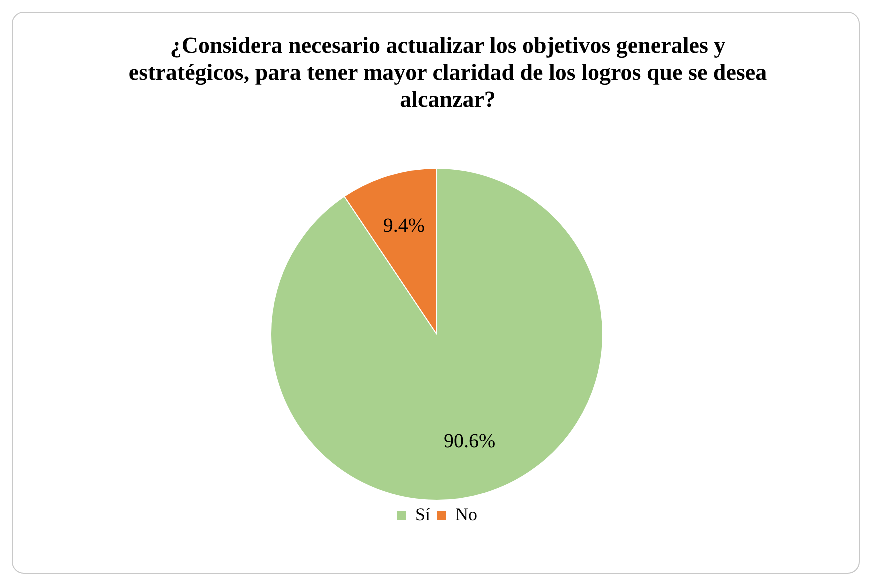 This screenshot has width=874, height=579. I want to click on chart-title: ¿Considera necesario actualizar los objetivos generales y estratégicos, para tener mayor claridad de los logros que se desea alcanzar?, so click(448, 72).